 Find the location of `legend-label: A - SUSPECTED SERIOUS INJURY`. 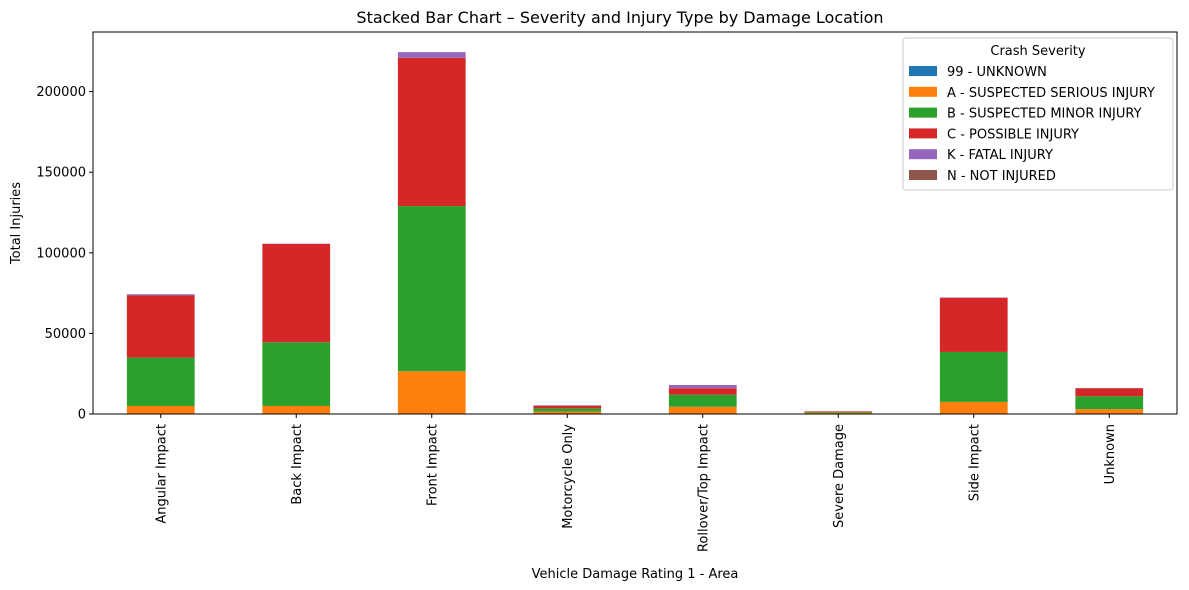

legend-label: A - SUSPECTED SERIOUS INJURY is located at coordinates (1051, 93).